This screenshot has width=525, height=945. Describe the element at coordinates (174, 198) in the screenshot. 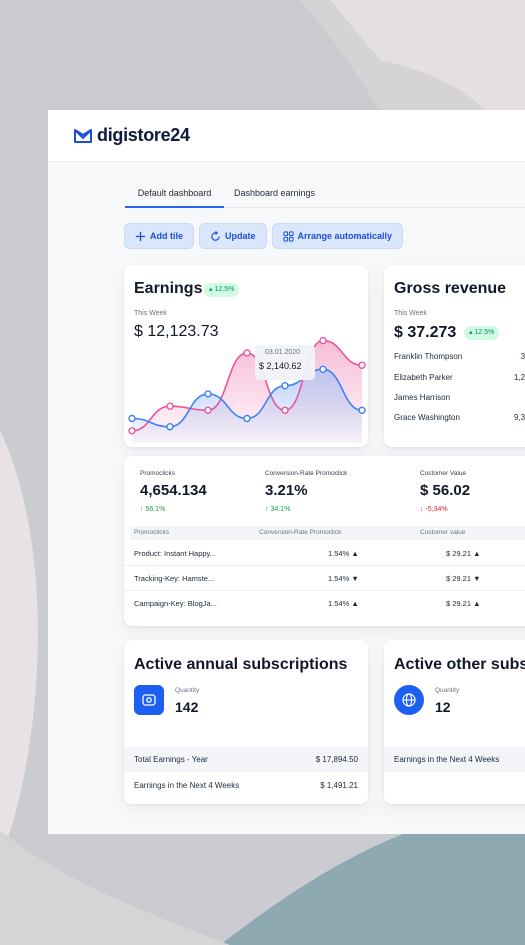

I see `tab-default-dashboard: Default dashboard` at that location.